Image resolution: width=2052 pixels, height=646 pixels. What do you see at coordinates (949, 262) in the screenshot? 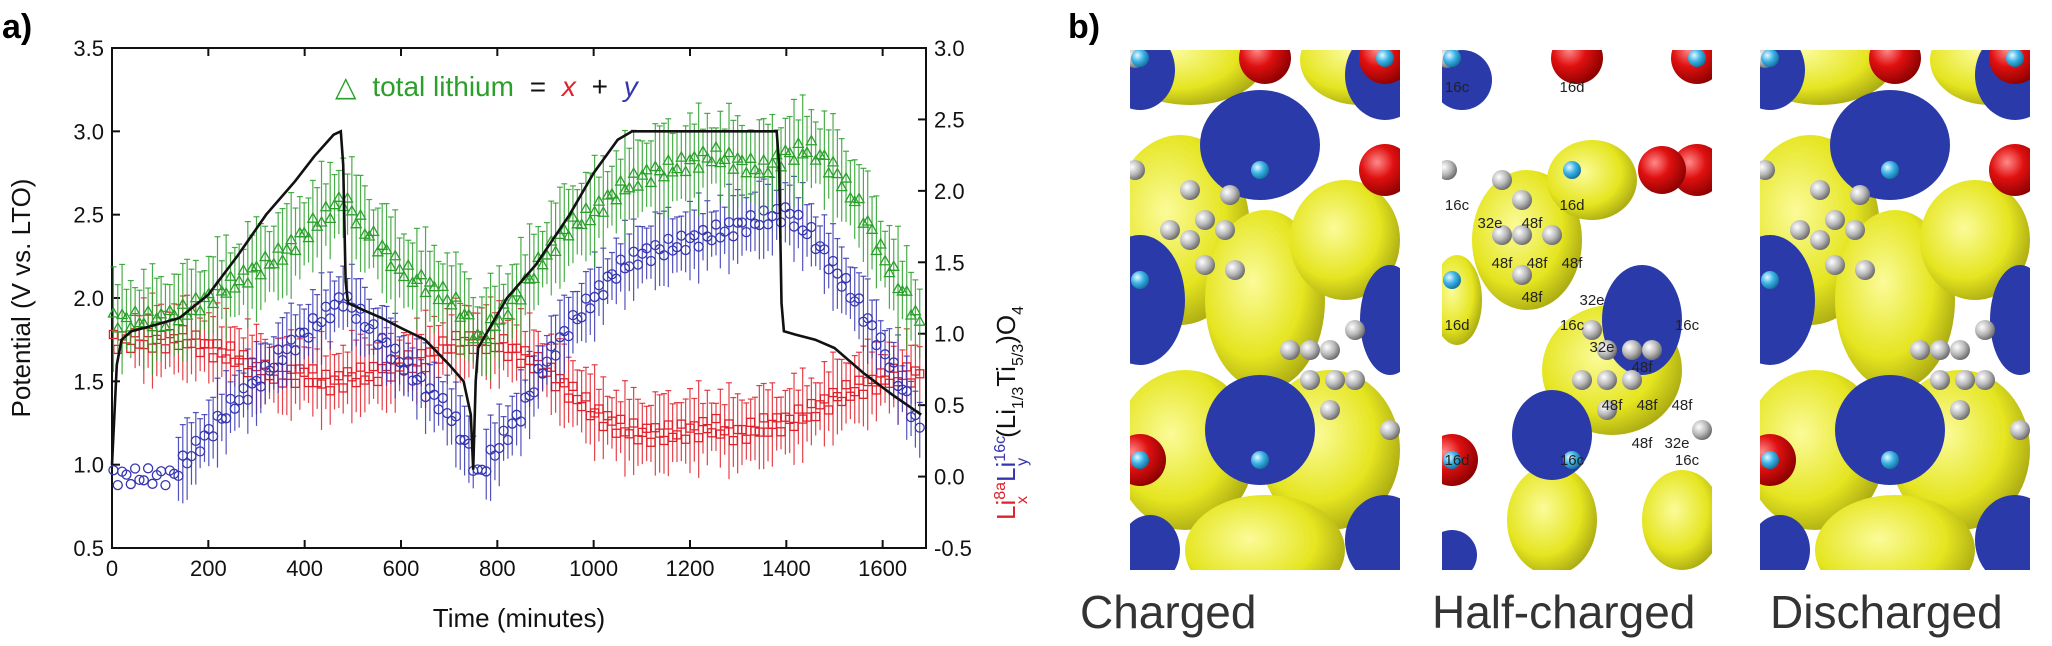
I see `y-right-tick-label: 1.5` at bounding box center [949, 262].